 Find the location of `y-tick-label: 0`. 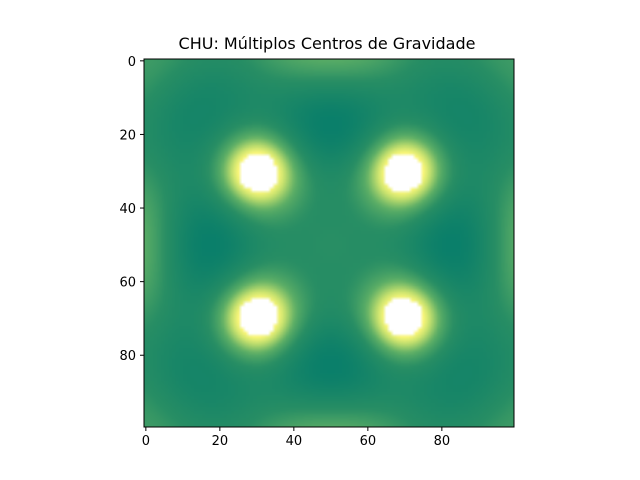

y-tick-label: 0 is located at coordinates (132, 62).